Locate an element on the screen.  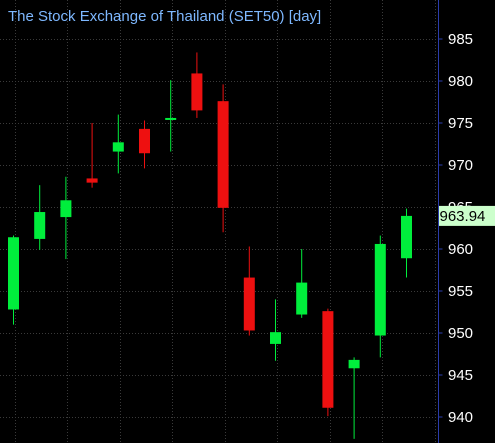
axis-tick-label: 950 is located at coordinates (460, 333).